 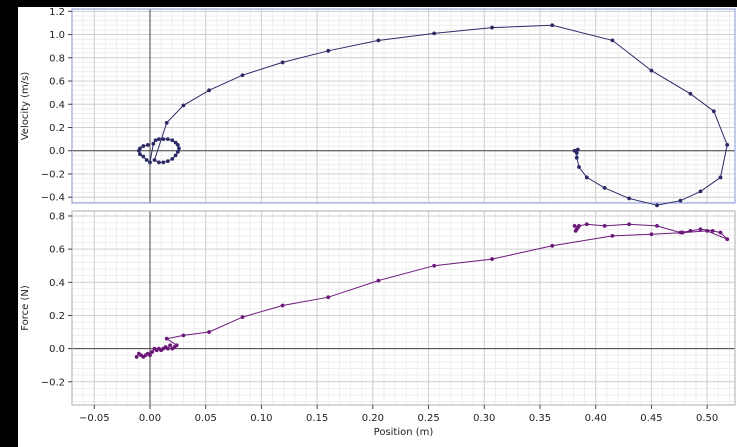 What do you see at coordinates (57, 82) in the screenshot?
I see `y-tick-label: 0.6` at bounding box center [57, 82].